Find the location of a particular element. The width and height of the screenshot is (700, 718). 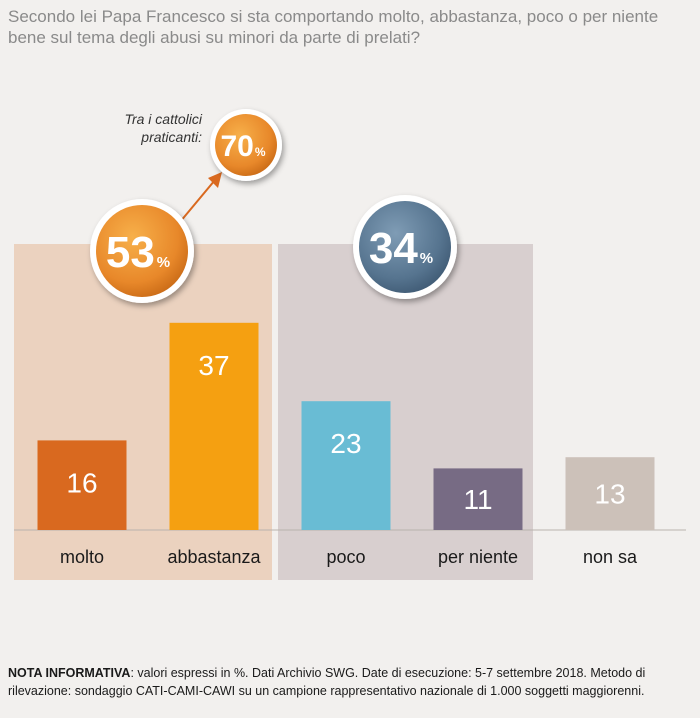

bar-molto is located at coordinates (82, 485).